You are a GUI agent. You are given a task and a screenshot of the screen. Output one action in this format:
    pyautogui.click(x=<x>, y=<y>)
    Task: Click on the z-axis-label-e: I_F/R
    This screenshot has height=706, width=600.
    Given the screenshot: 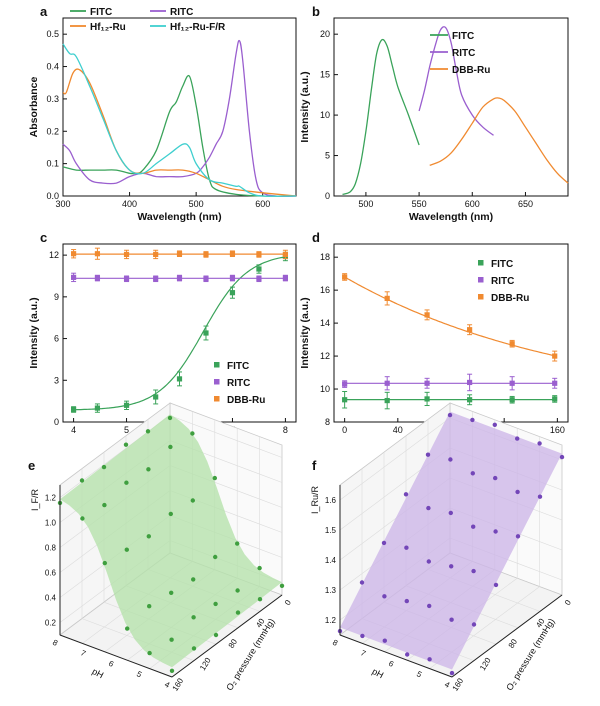 What is the action you would take?
    pyautogui.click(x=35, y=500)
    